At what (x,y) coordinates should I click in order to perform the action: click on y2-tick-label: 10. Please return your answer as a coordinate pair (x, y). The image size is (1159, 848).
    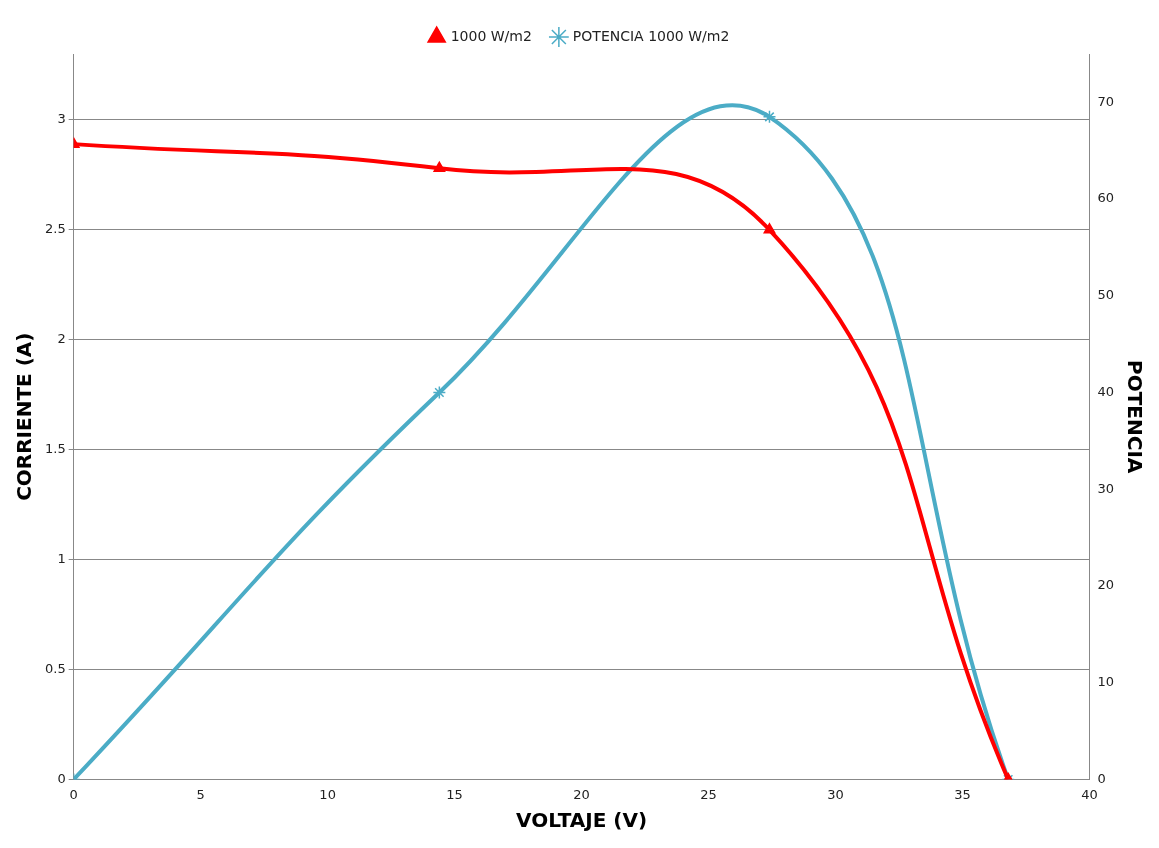
    Looking at the image, I should click on (1105, 682).